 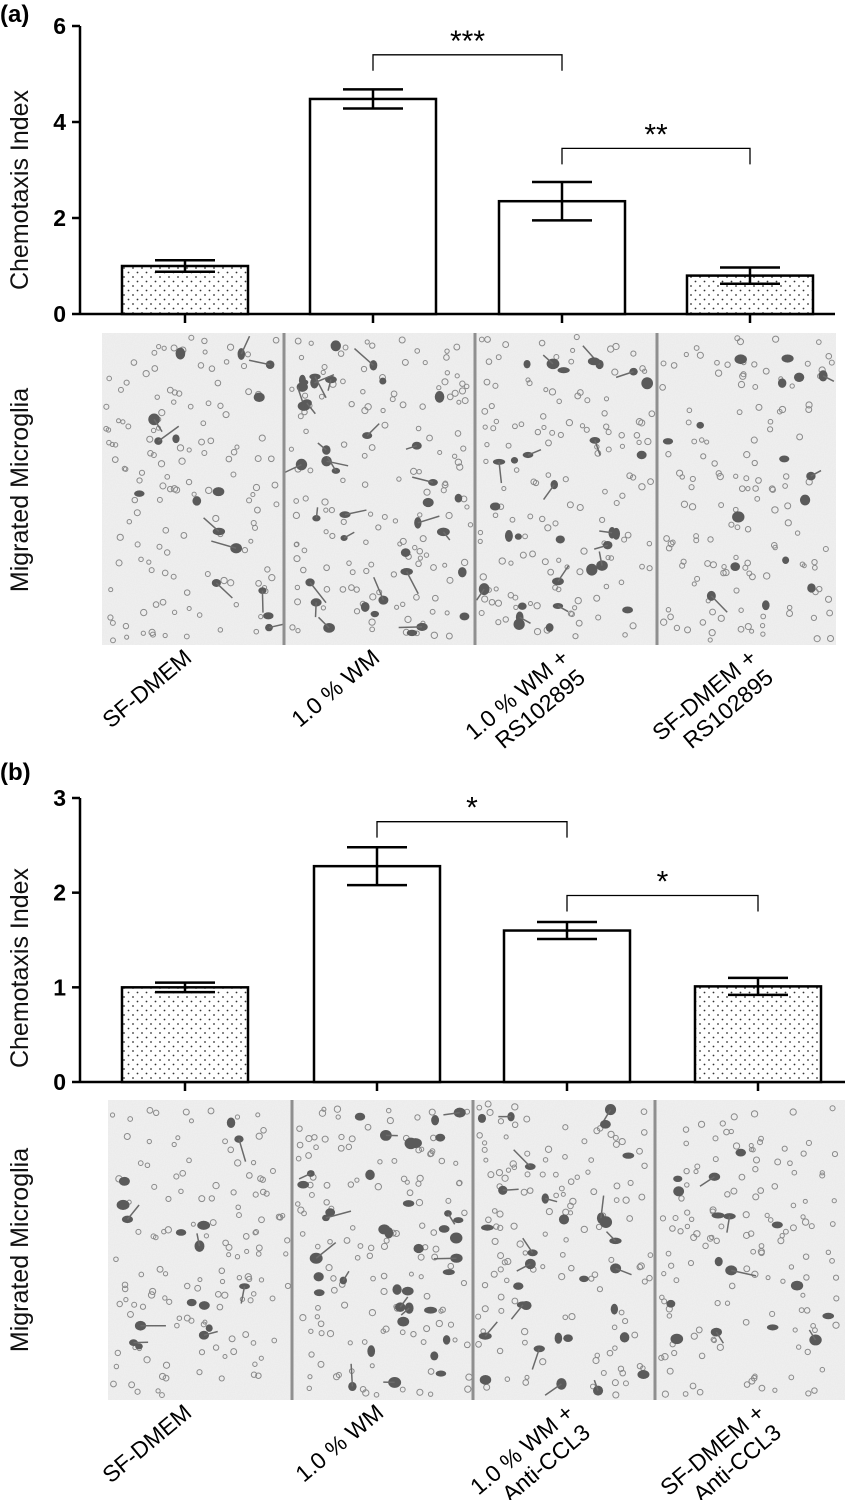 What do you see at coordinates (14, 14) in the screenshot?
I see `panel-label: (a)` at bounding box center [14, 14].